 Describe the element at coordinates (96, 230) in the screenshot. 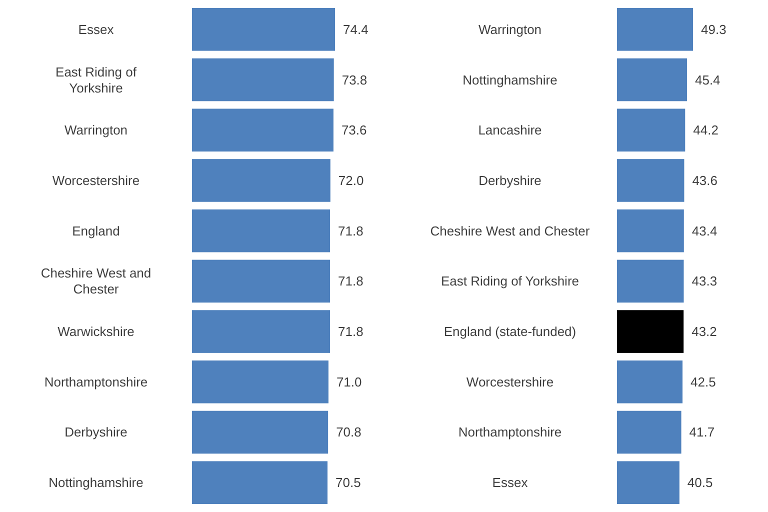

I see `y-tick-label: England` at that location.